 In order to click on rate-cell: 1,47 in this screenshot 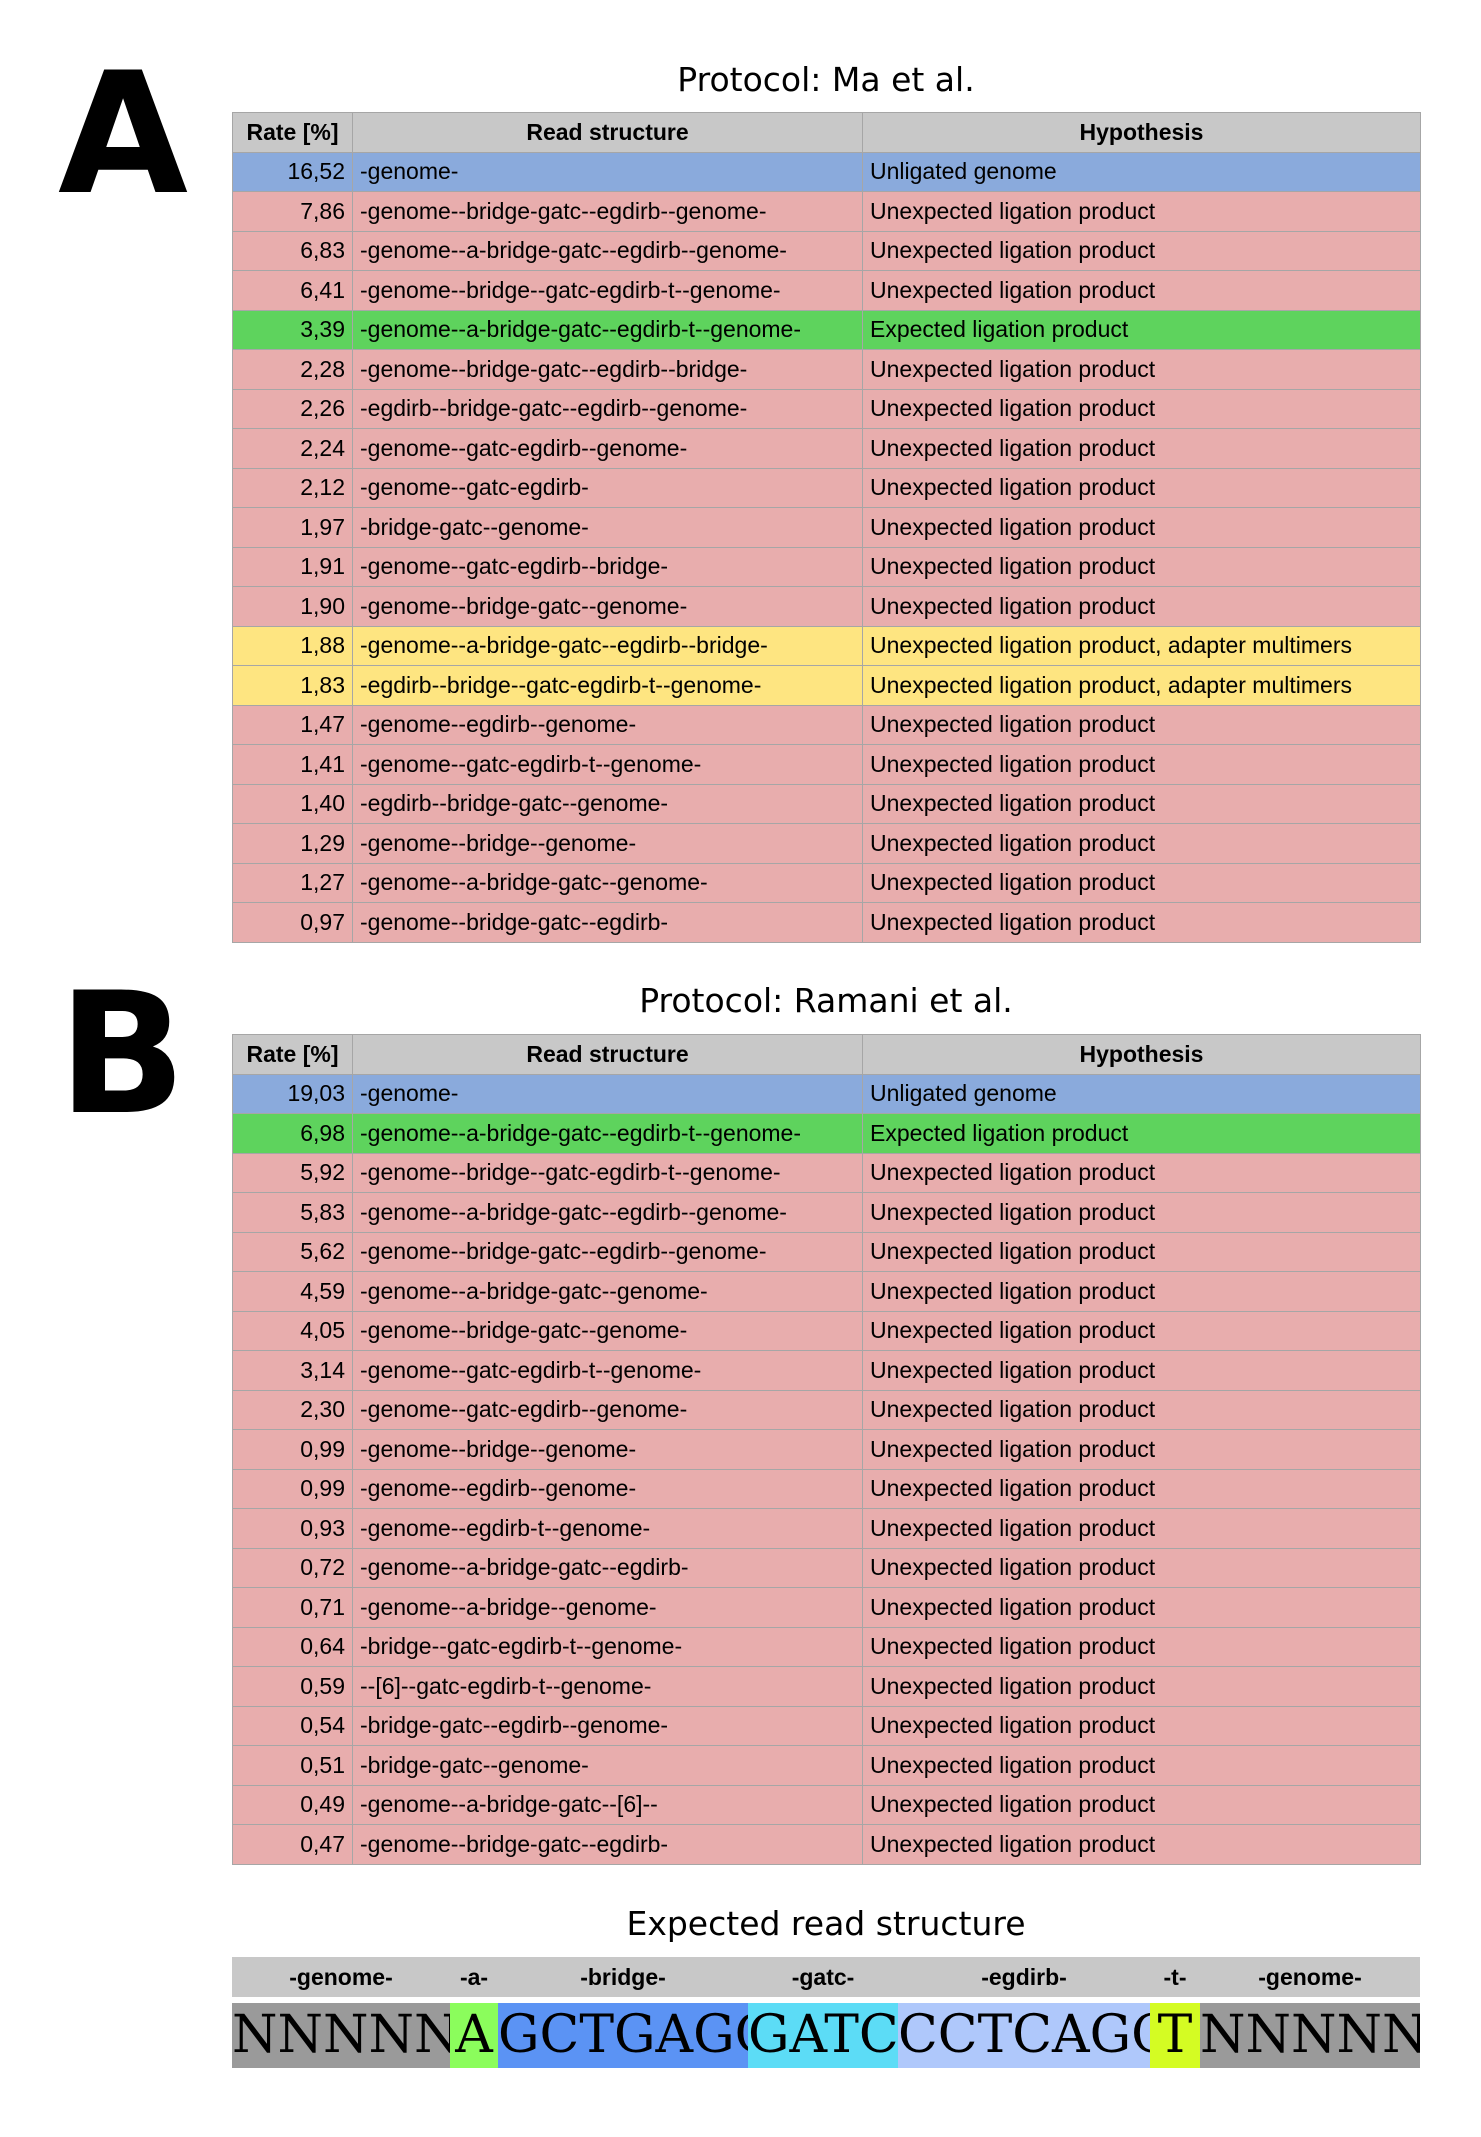, I will do `click(292, 724)`.